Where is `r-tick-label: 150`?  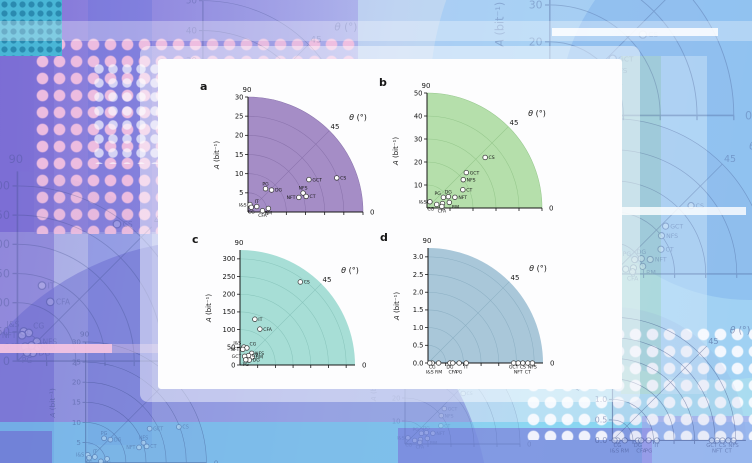 r-tick-label: 150 is located at coordinates (229, 312).